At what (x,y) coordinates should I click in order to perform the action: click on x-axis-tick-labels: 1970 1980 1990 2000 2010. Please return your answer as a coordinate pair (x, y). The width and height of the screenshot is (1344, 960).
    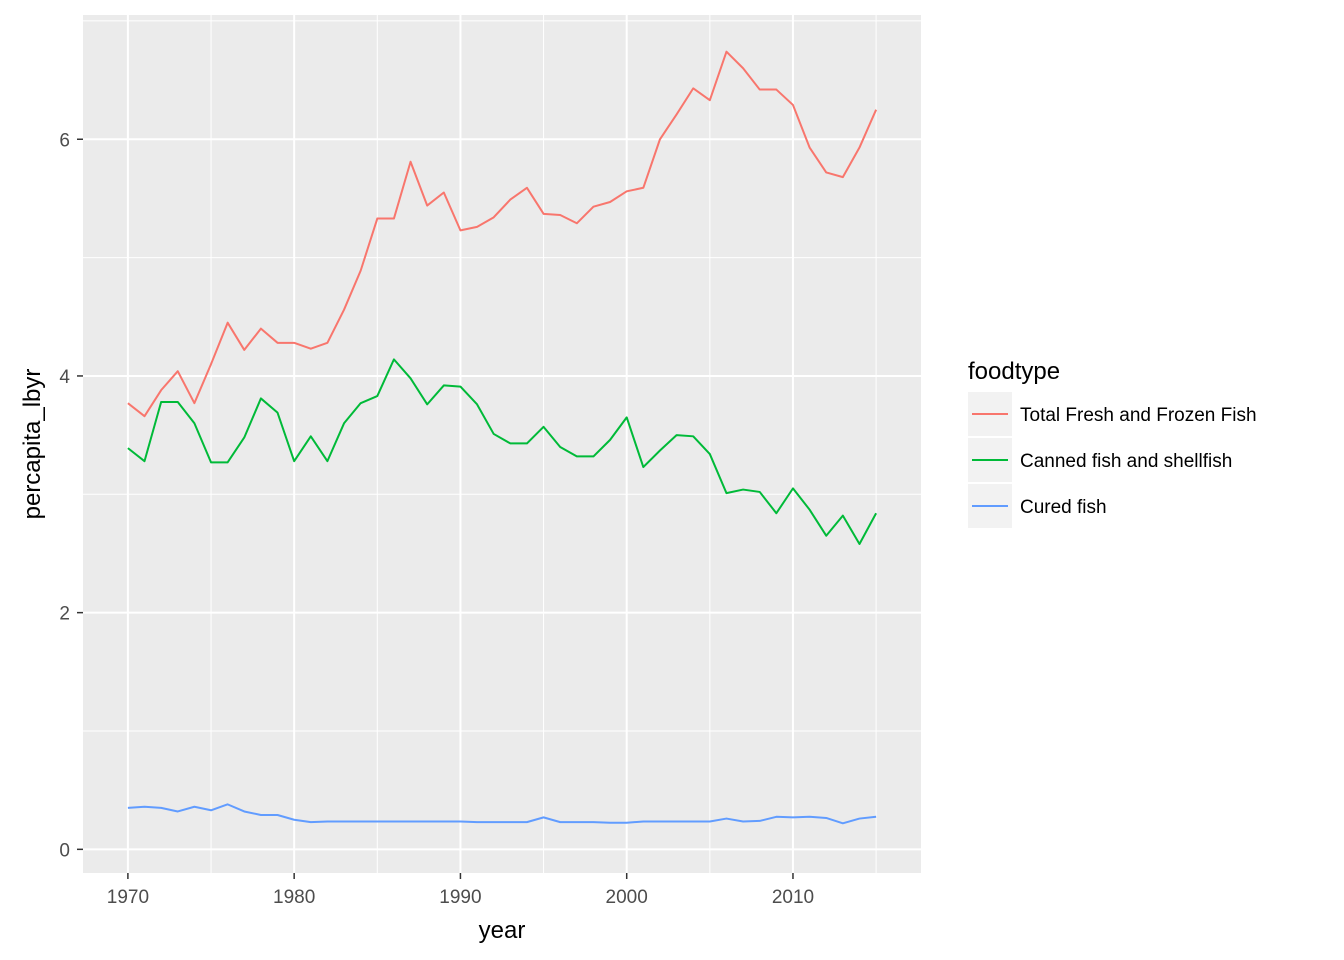
    Looking at the image, I should click on (460, 897).